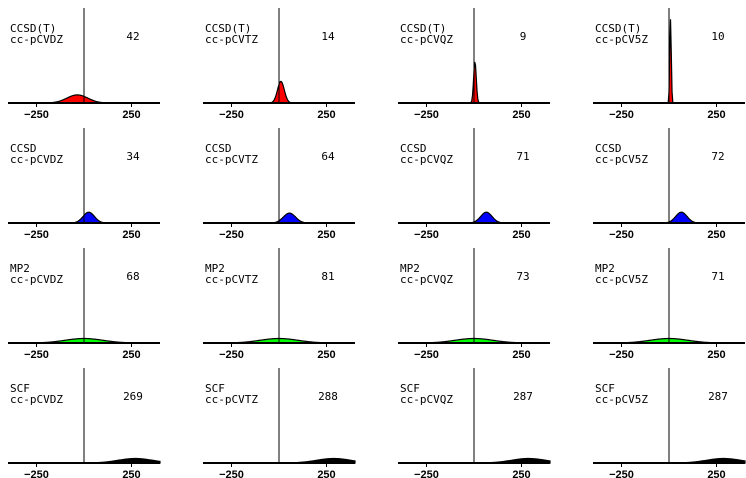  What do you see at coordinates (522, 276) in the screenshot?
I see `error-value-label: 73` at bounding box center [522, 276].